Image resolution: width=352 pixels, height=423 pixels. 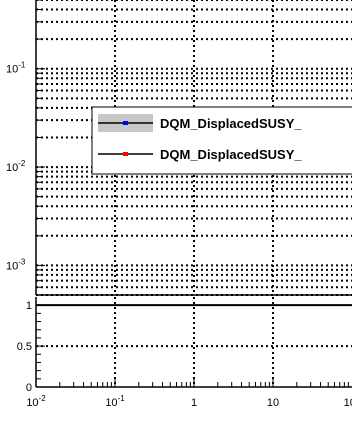 I want to click on x-tick-label: 10, so click(x=273, y=403).